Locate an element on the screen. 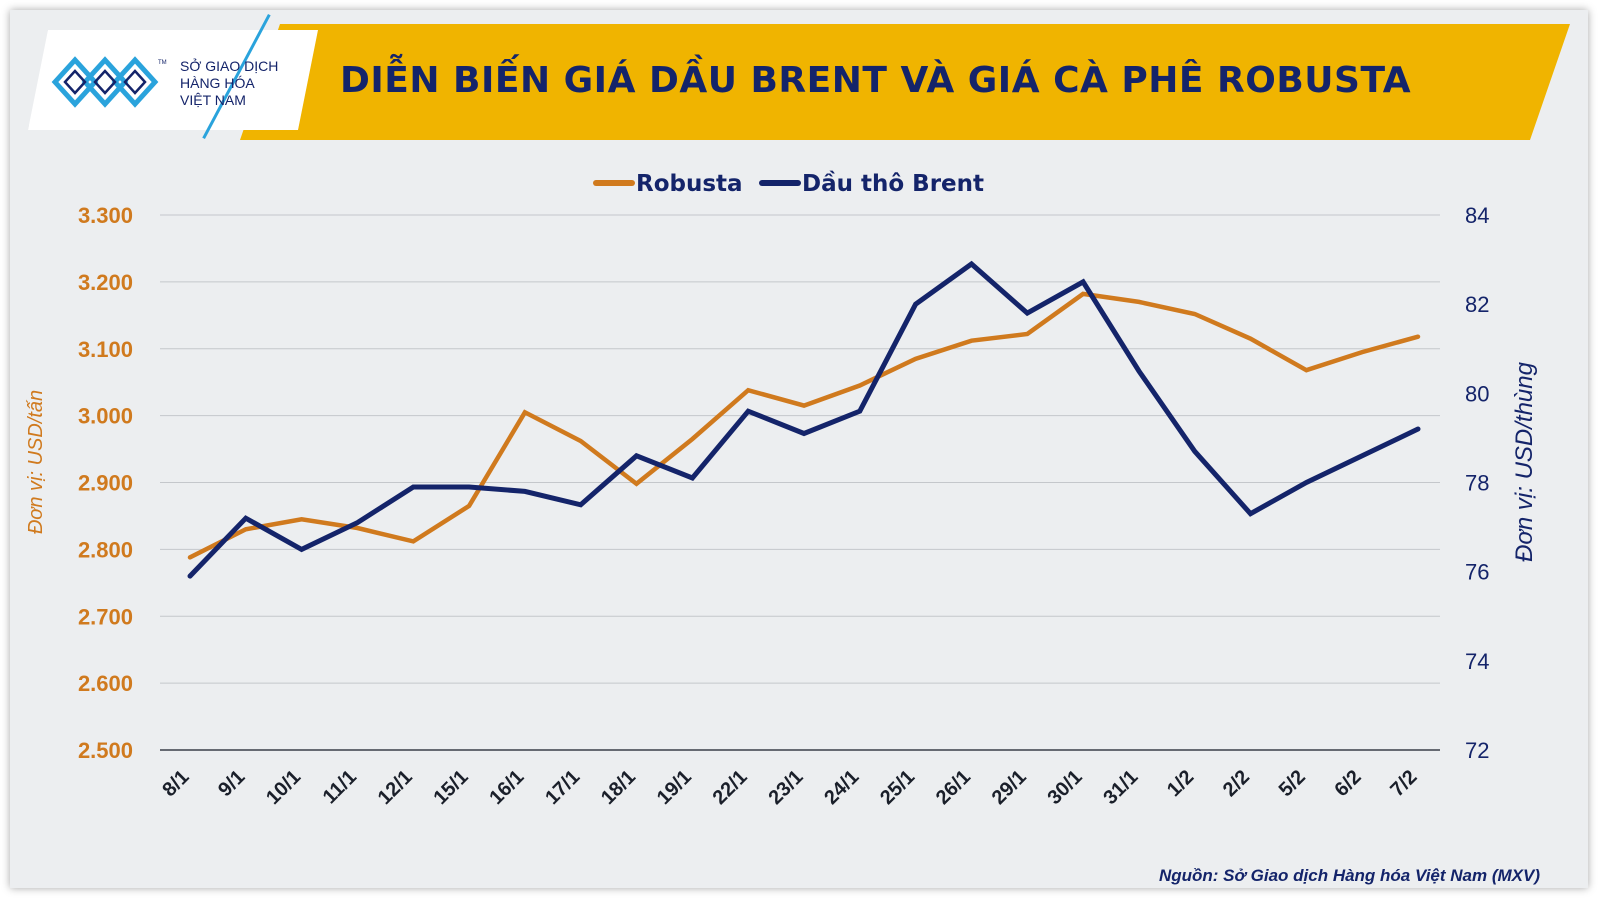 The width and height of the screenshot is (1600, 900). y-left-label: Đơn vị: USD/tấn is located at coordinates (36, 462).